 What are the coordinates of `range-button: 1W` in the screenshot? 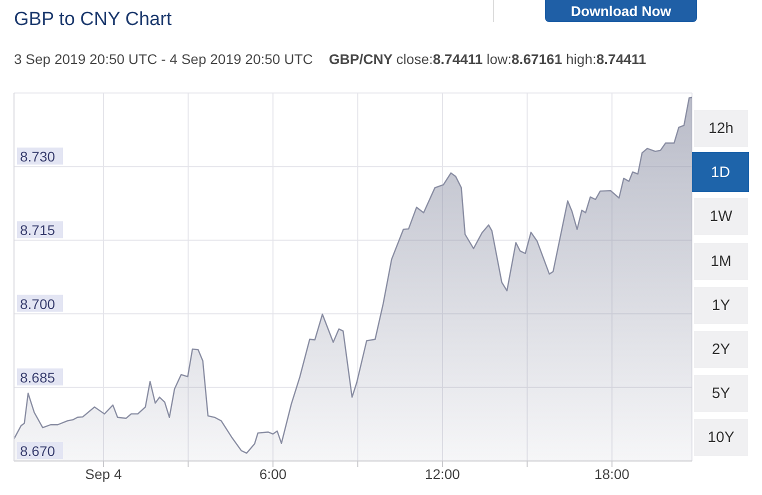 It's located at (721, 217).